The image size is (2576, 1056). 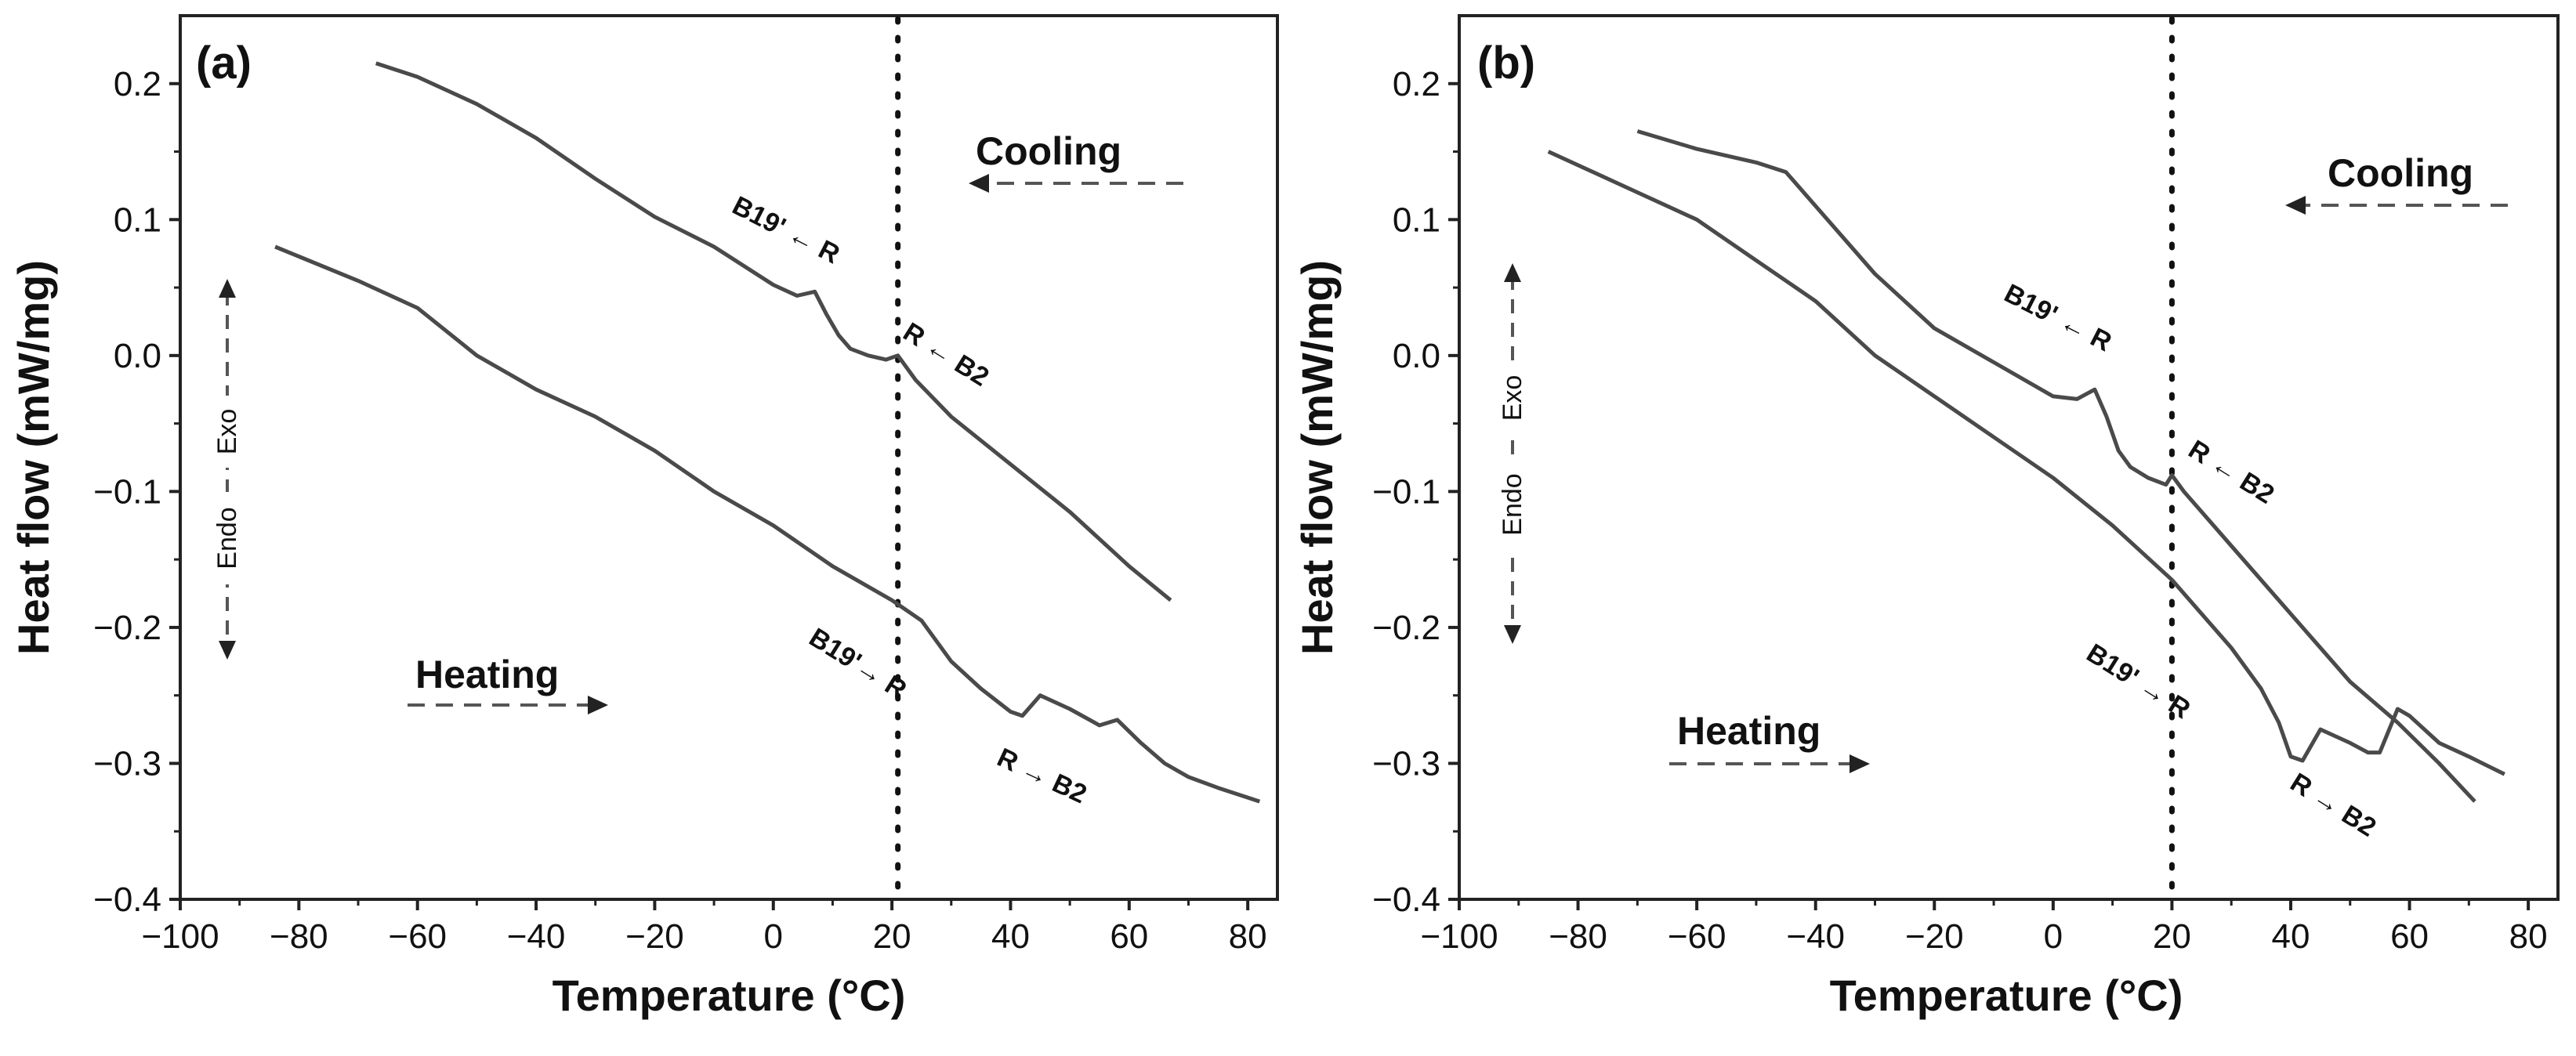 What do you see at coordinates (2333, 805) in the screenshot?
I see `panel-b-r-to-b2-label: R → B2` at bounding box center [2333, 805].